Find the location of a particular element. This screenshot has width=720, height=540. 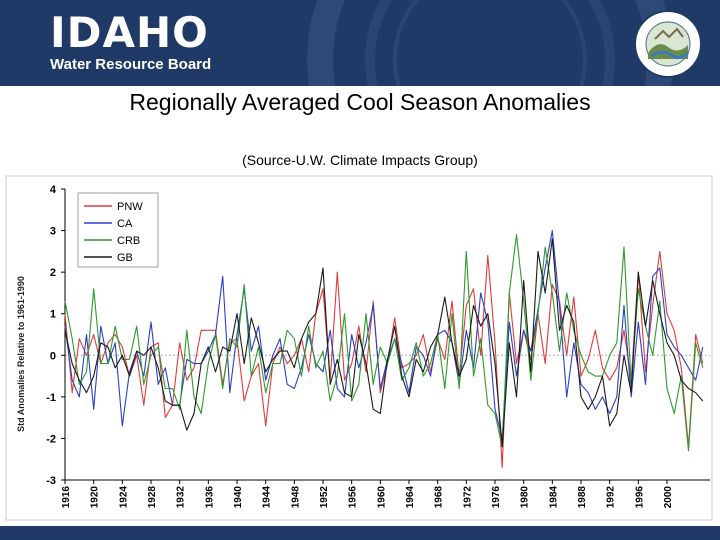

logo-idaho: IDAHO is located at coordinates (129, 32).